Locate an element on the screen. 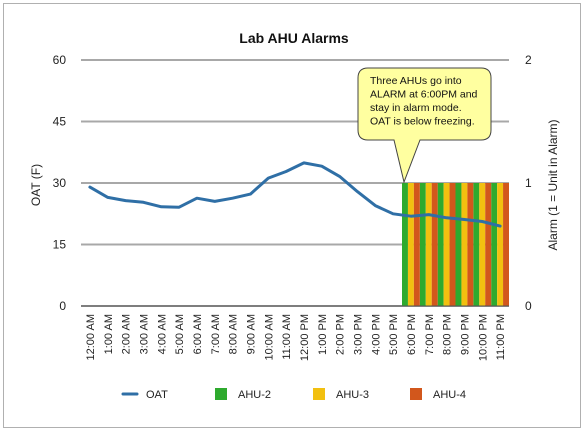 This screenshot has width=586, height=433. x-tick-label: 6:00 AM is located at coordinates (198, 334).